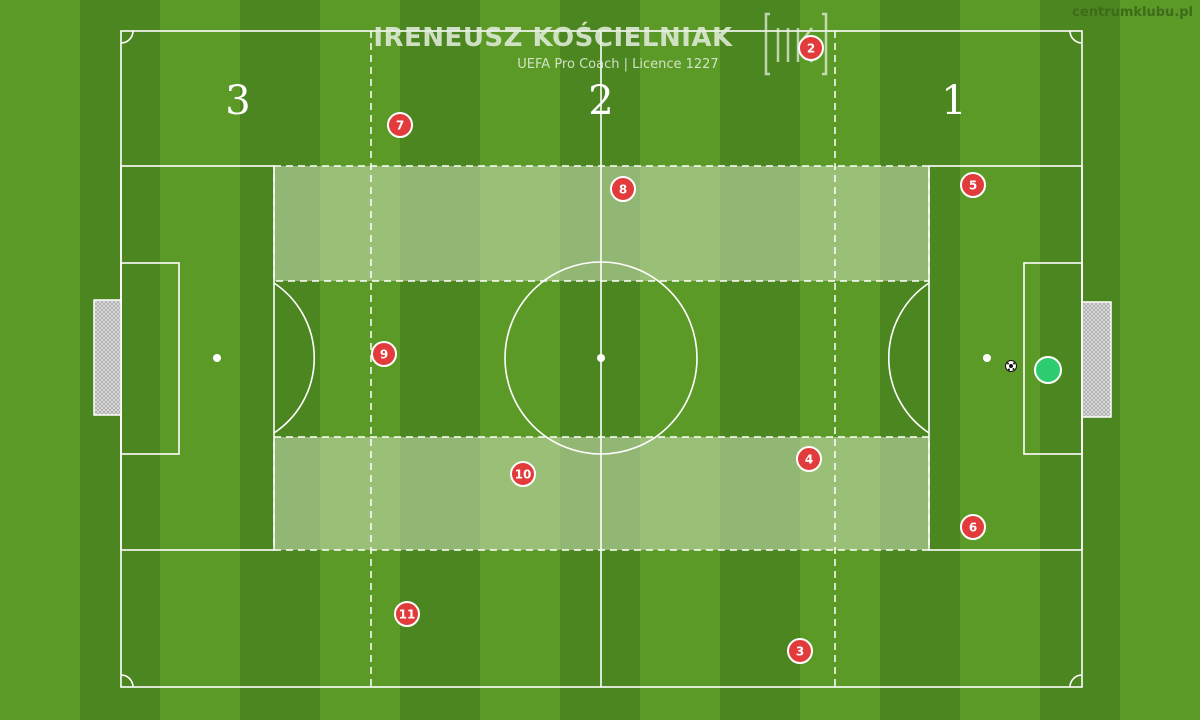  I want to click on corner-arc-bottom-right, so click(1076, 681).